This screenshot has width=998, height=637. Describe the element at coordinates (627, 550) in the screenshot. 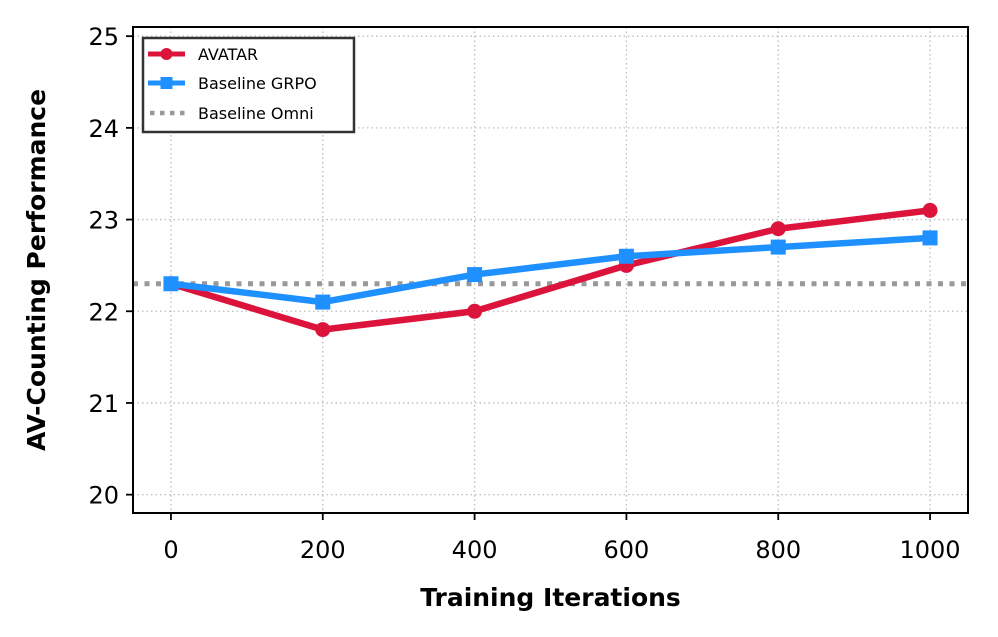

I see `x-tick-label: 600` at that location.